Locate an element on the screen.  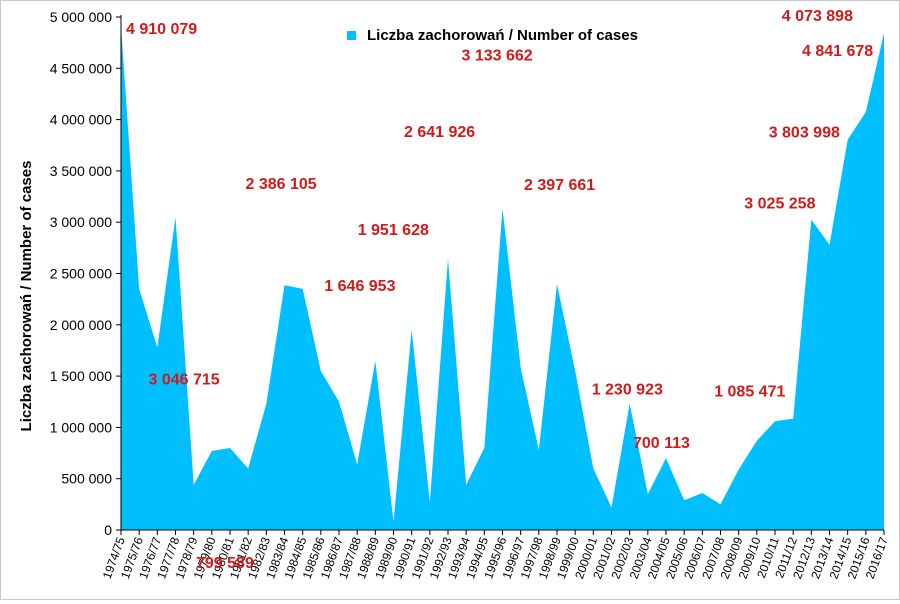
data-label: 2 397 661 is located at coordinates (559, 185).